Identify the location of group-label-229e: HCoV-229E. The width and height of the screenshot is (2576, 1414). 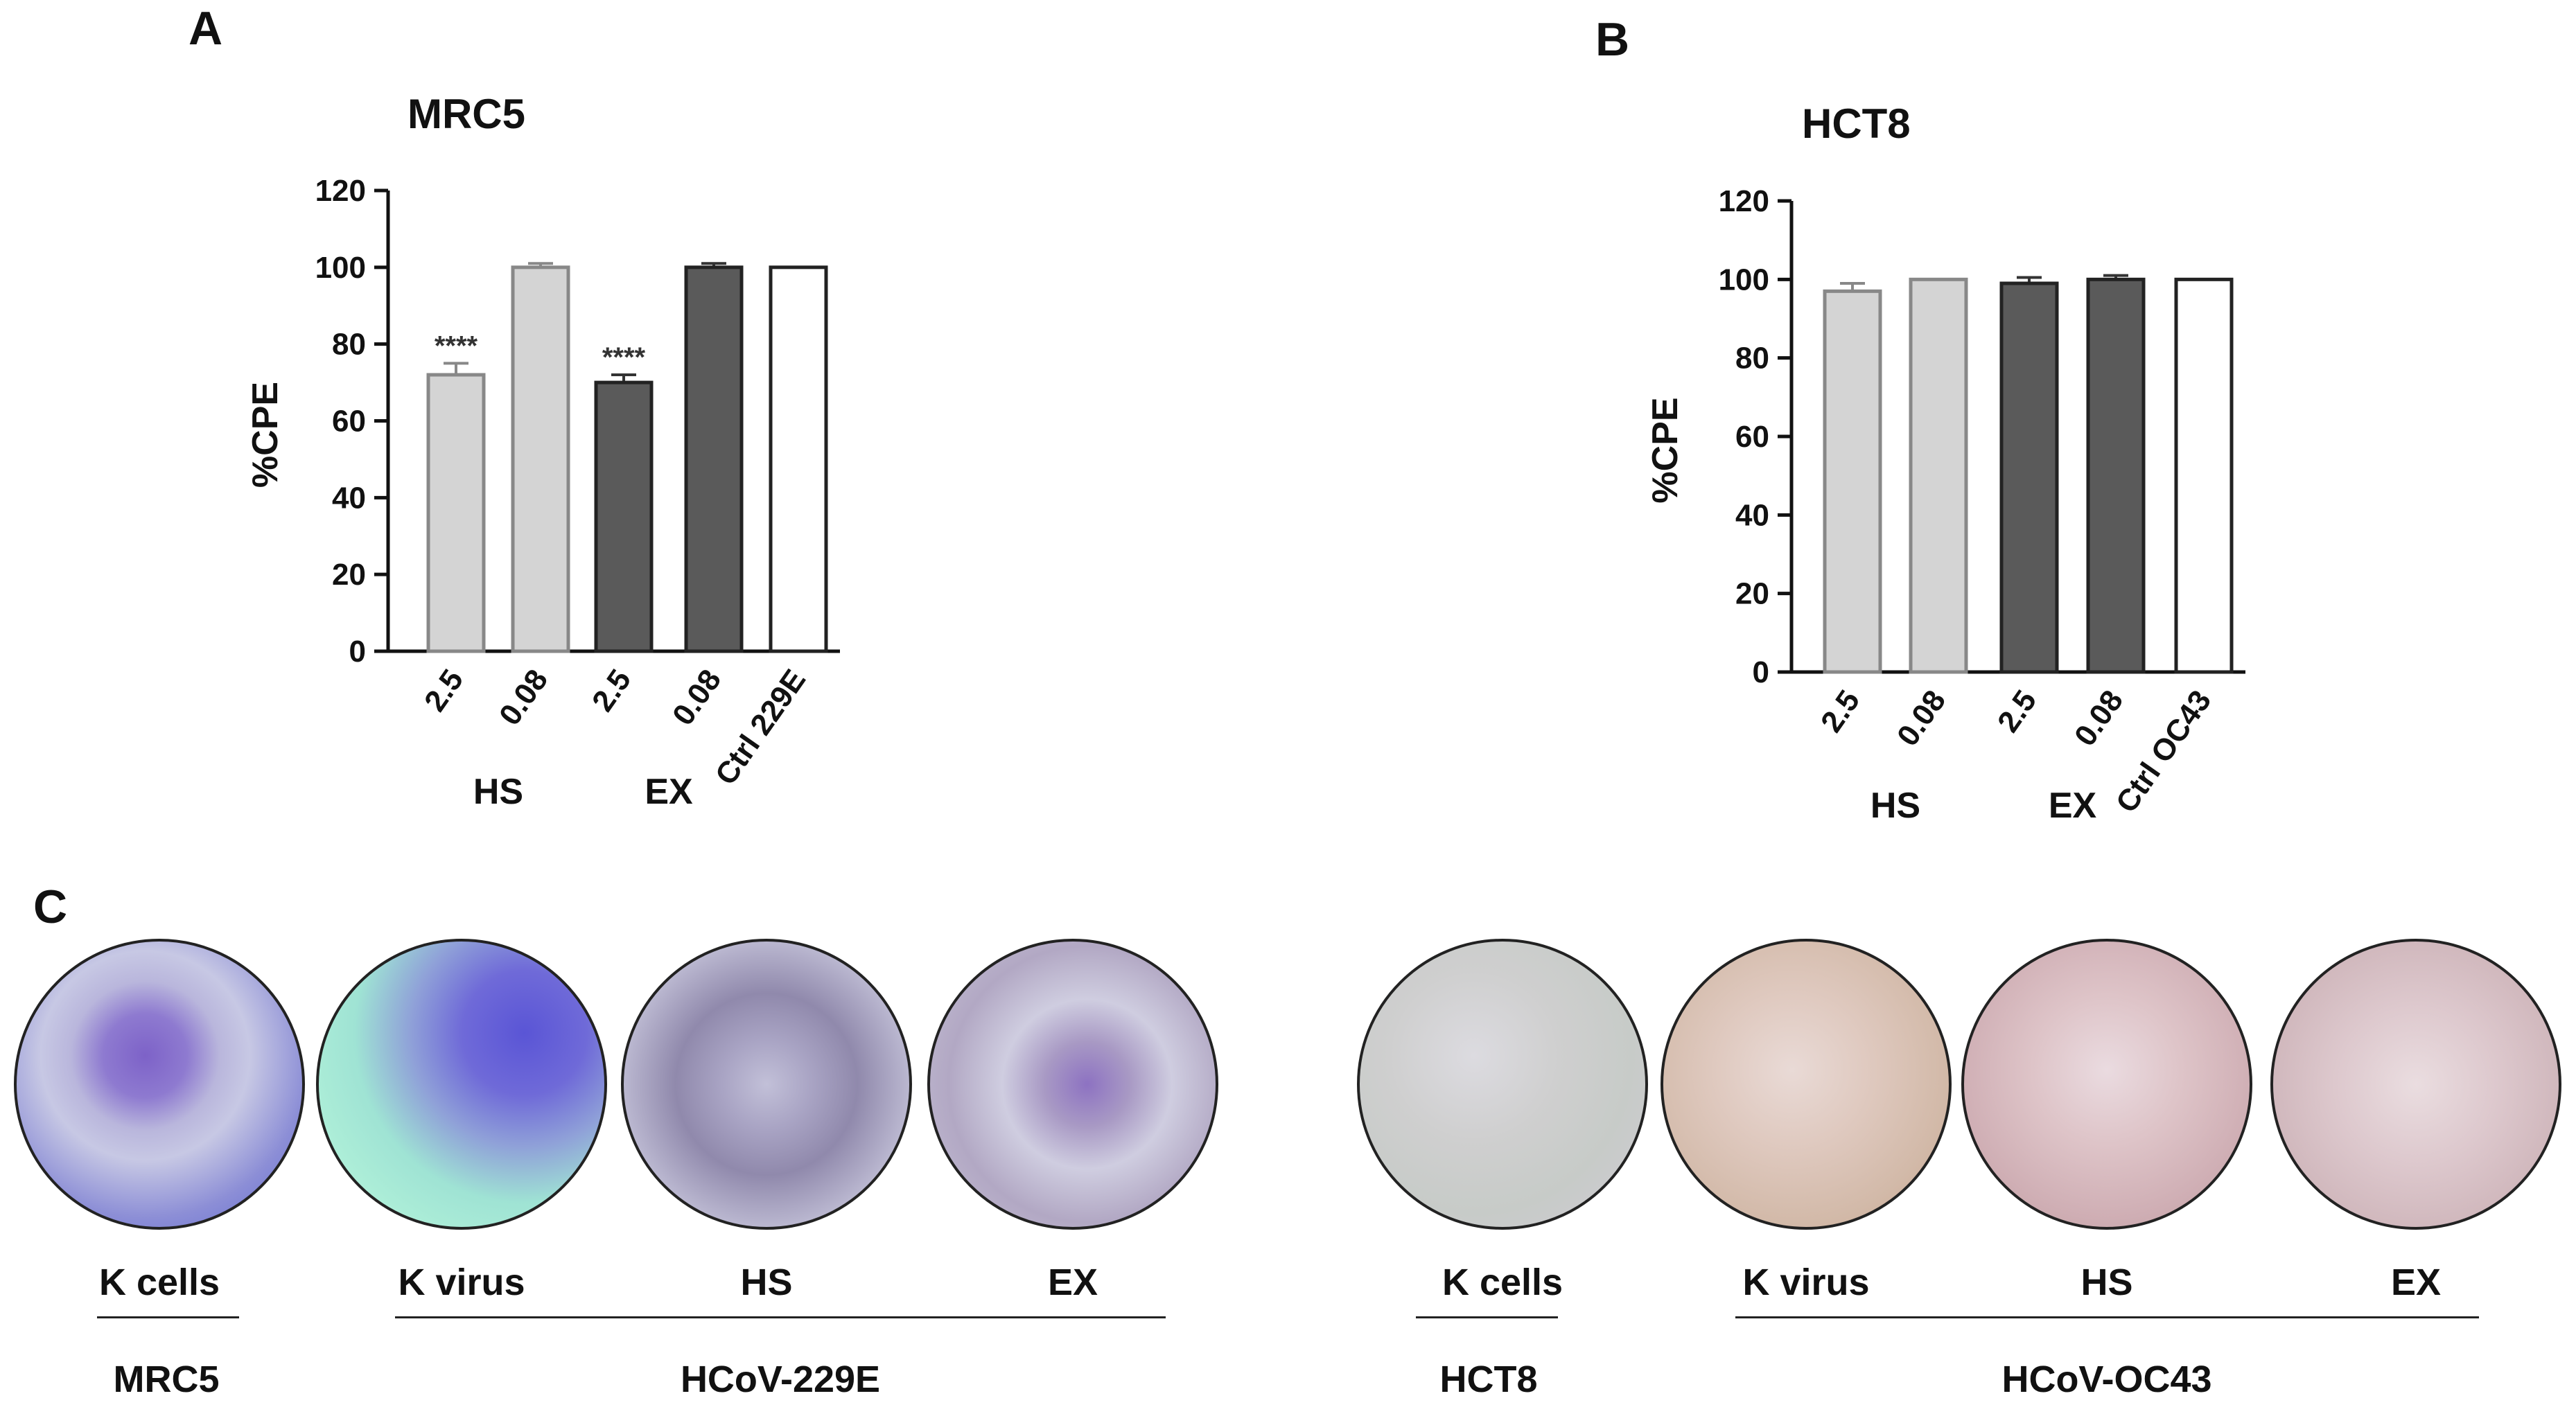
(780, 1379).